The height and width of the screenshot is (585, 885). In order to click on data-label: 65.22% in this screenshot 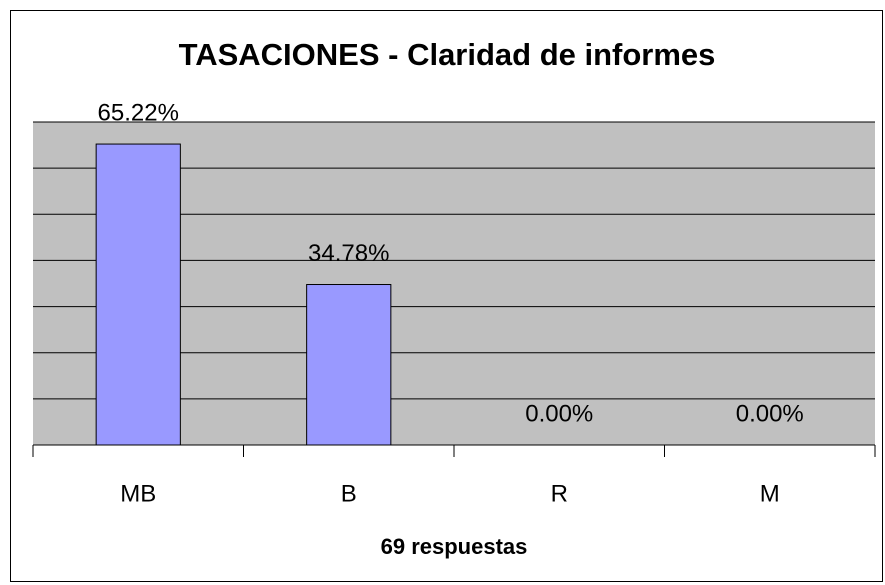, I will do `click(138, 112)`.